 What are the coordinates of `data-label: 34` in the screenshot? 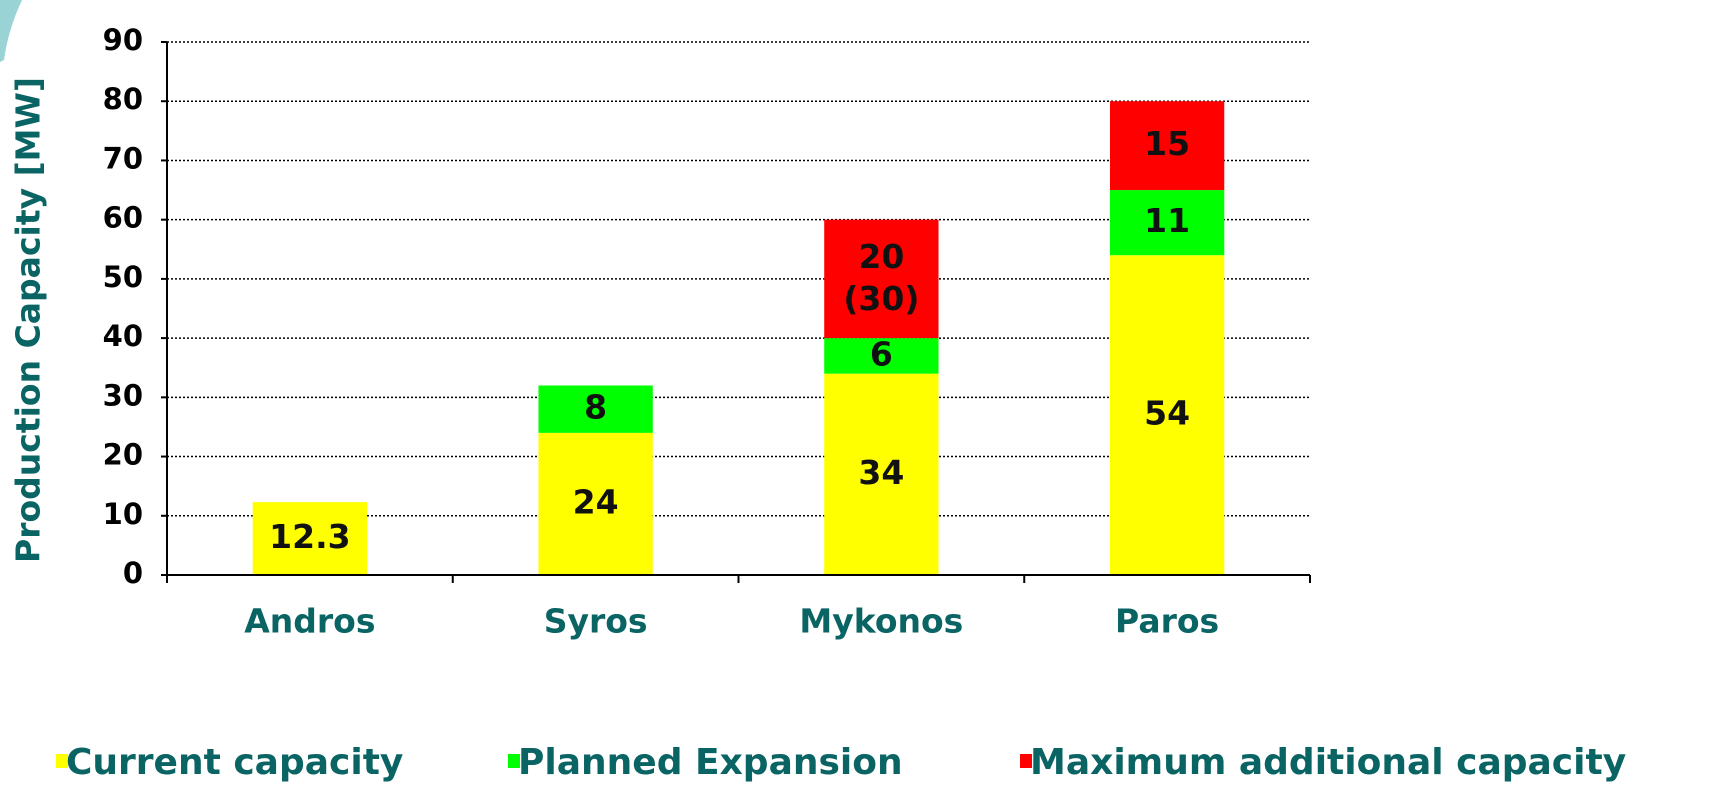 It's located at (881, 472).